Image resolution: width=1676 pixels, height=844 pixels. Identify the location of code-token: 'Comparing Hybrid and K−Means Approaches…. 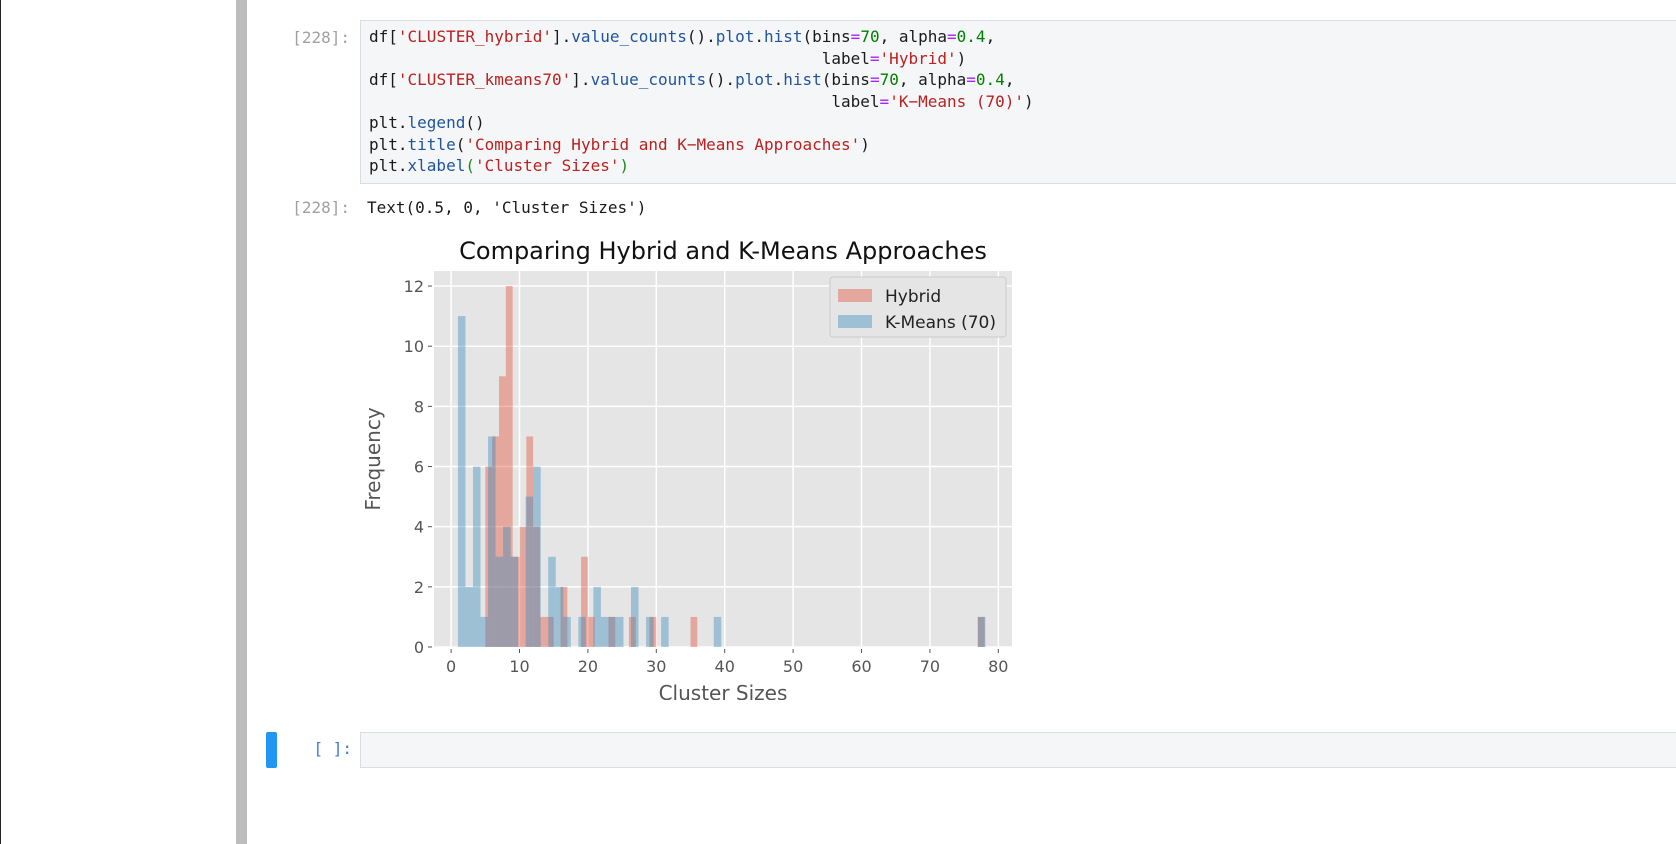
(663, 144).